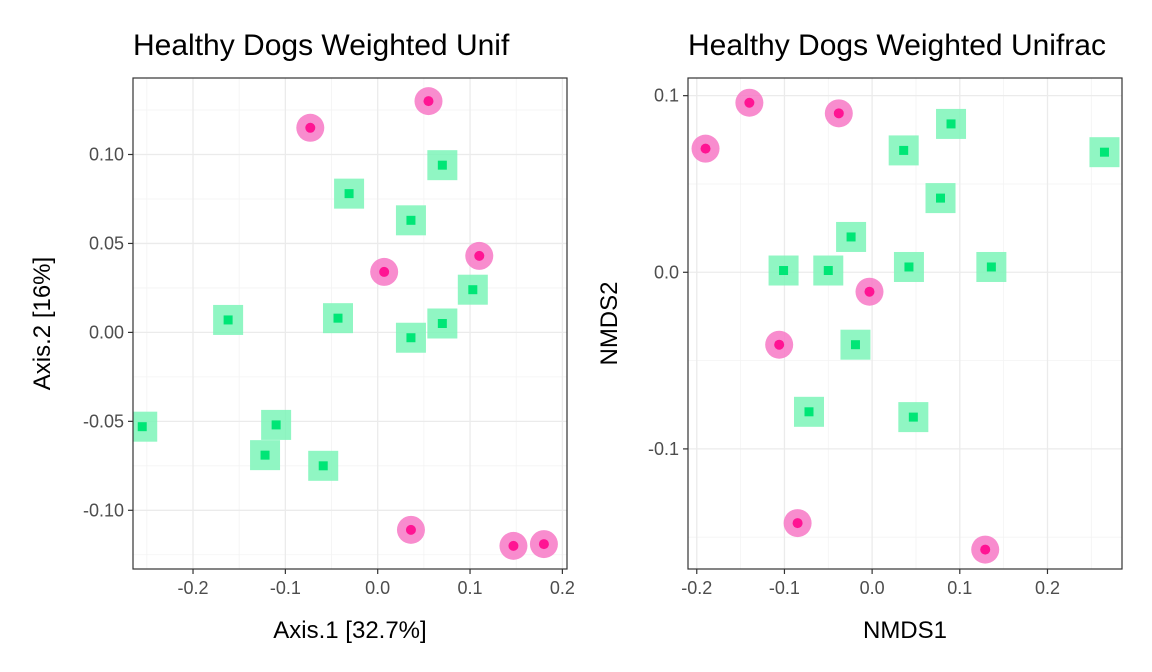 The width and height of the screenshot is (1152, 672). What do you see at coordinates (897, 45) in the screenshot?
I see `chart-title: Healthy Dogs Weighted Unifrac` at bounding box center [897, 45].